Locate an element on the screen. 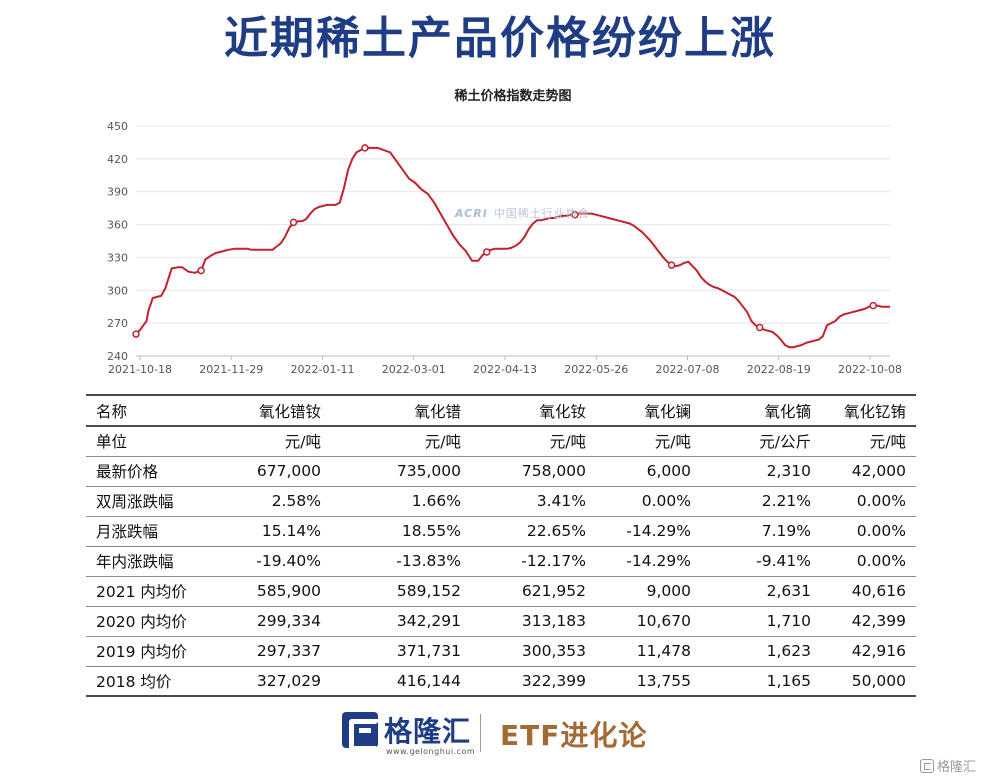 The image size is (1000, 783). y-tick-label: 450 is located at coordinates (117, 126).